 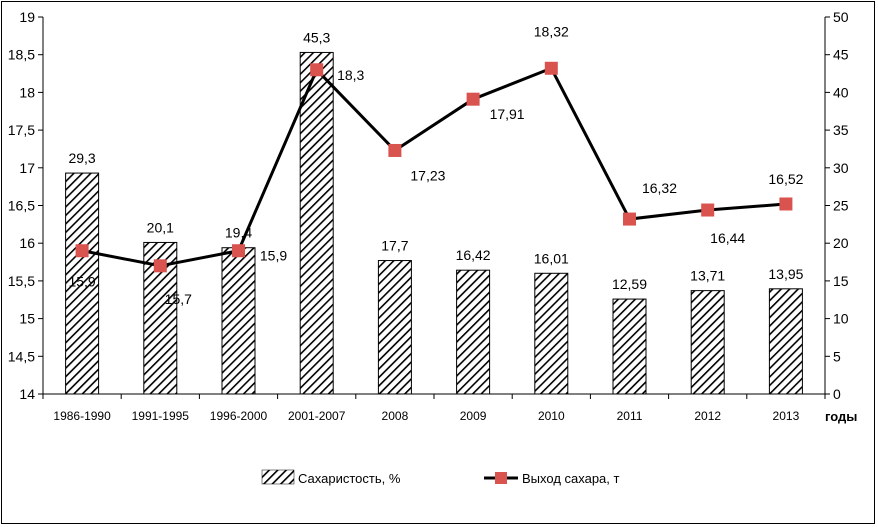 I want to click on y-right-tick-label: 30, so click(x=841, y=168).